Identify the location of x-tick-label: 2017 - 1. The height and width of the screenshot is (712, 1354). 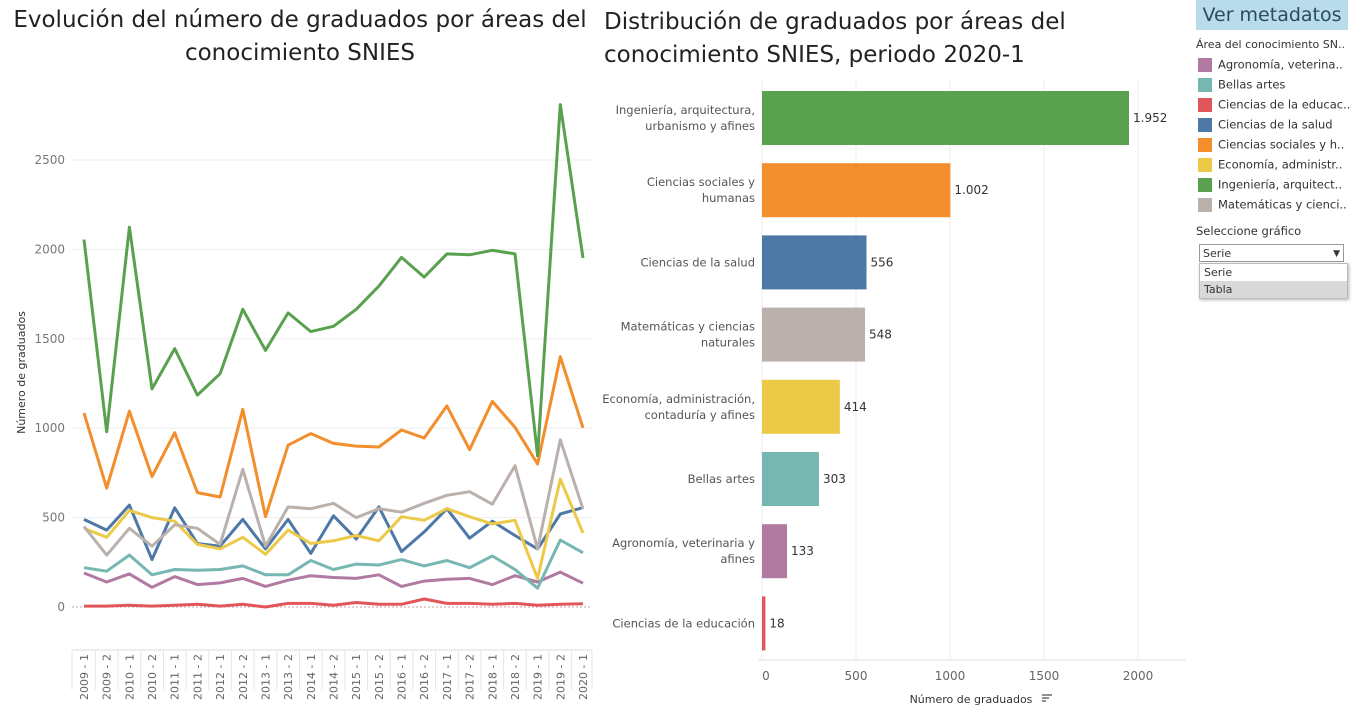
(447, 677).